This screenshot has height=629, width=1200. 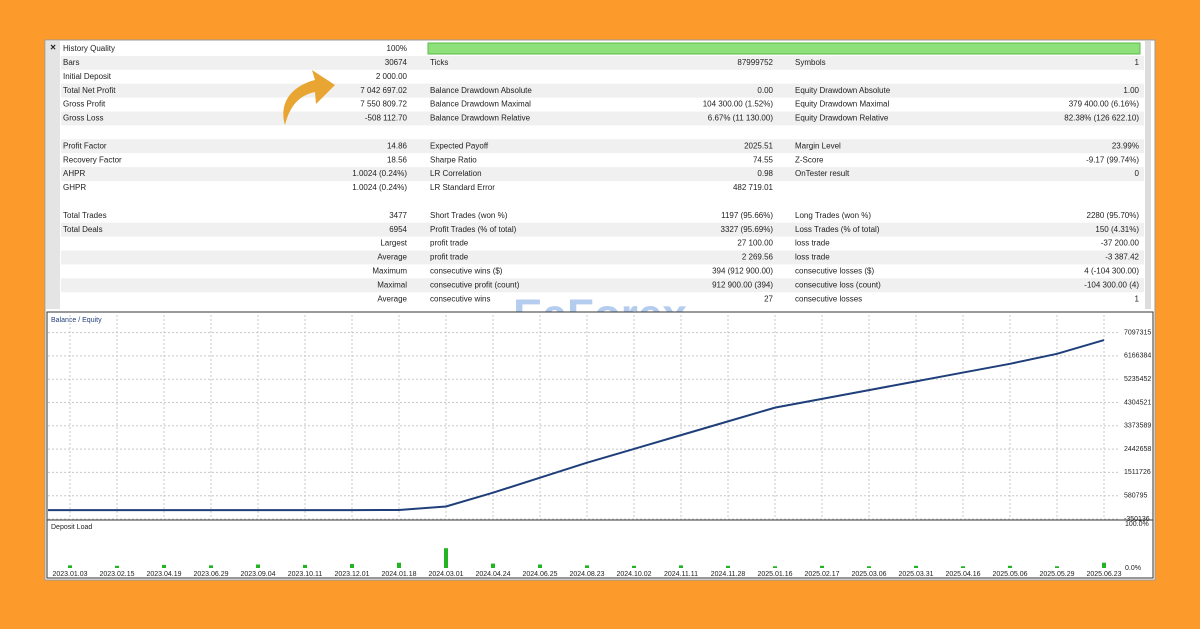 What do you see at coordinates (1131, 90) in the screenshot?
I see `report-value: 1.00` at bounding box center [1131, 90].